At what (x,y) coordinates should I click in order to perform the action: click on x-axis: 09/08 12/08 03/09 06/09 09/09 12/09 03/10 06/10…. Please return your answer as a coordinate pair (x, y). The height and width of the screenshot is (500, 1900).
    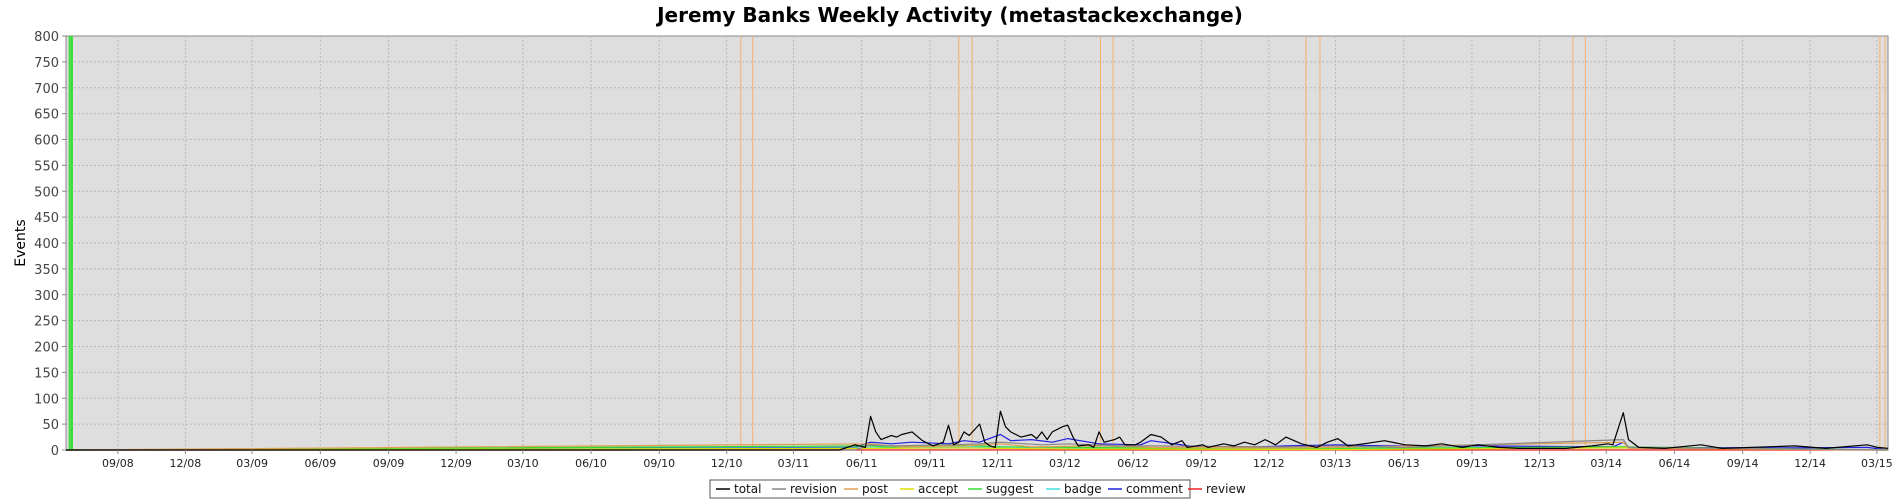
    Looking at the image, I should click on (997, 460).